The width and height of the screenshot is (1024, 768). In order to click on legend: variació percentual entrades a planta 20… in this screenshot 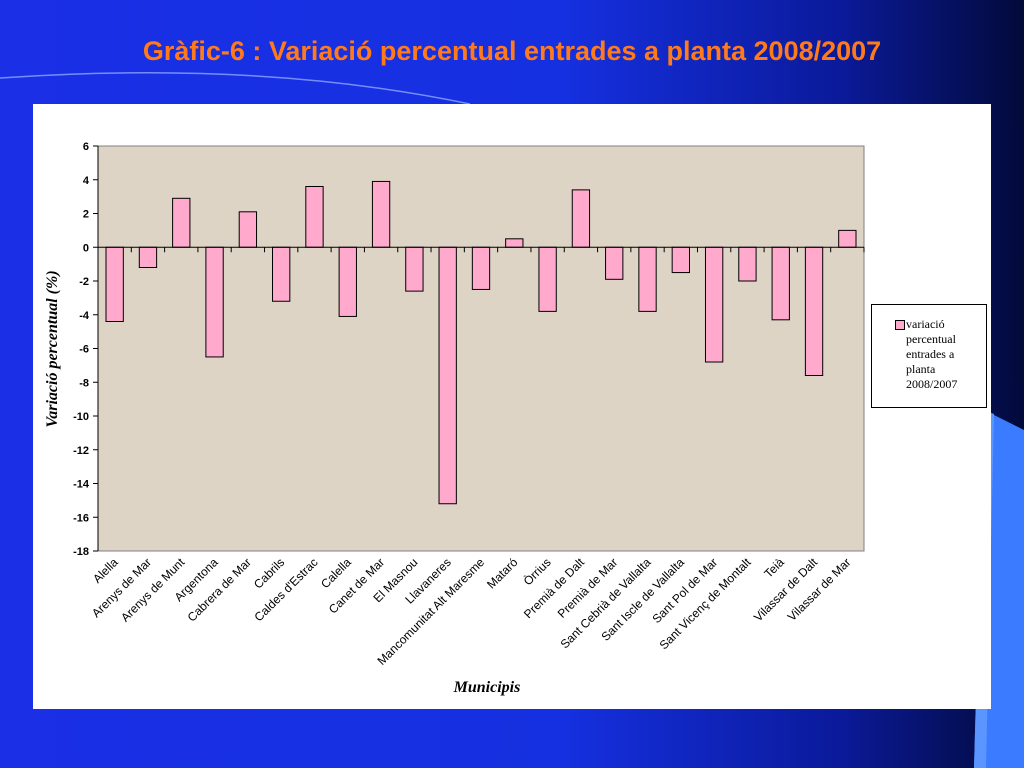, I will do `click(929, 356)`.